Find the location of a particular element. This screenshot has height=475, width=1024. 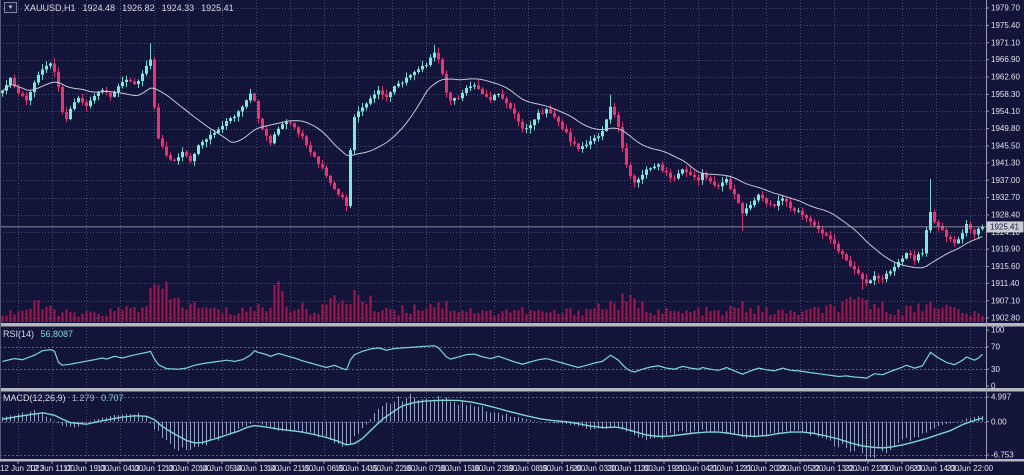

price-axis-label: 1911.40 is located at coordinates (1005, 283).